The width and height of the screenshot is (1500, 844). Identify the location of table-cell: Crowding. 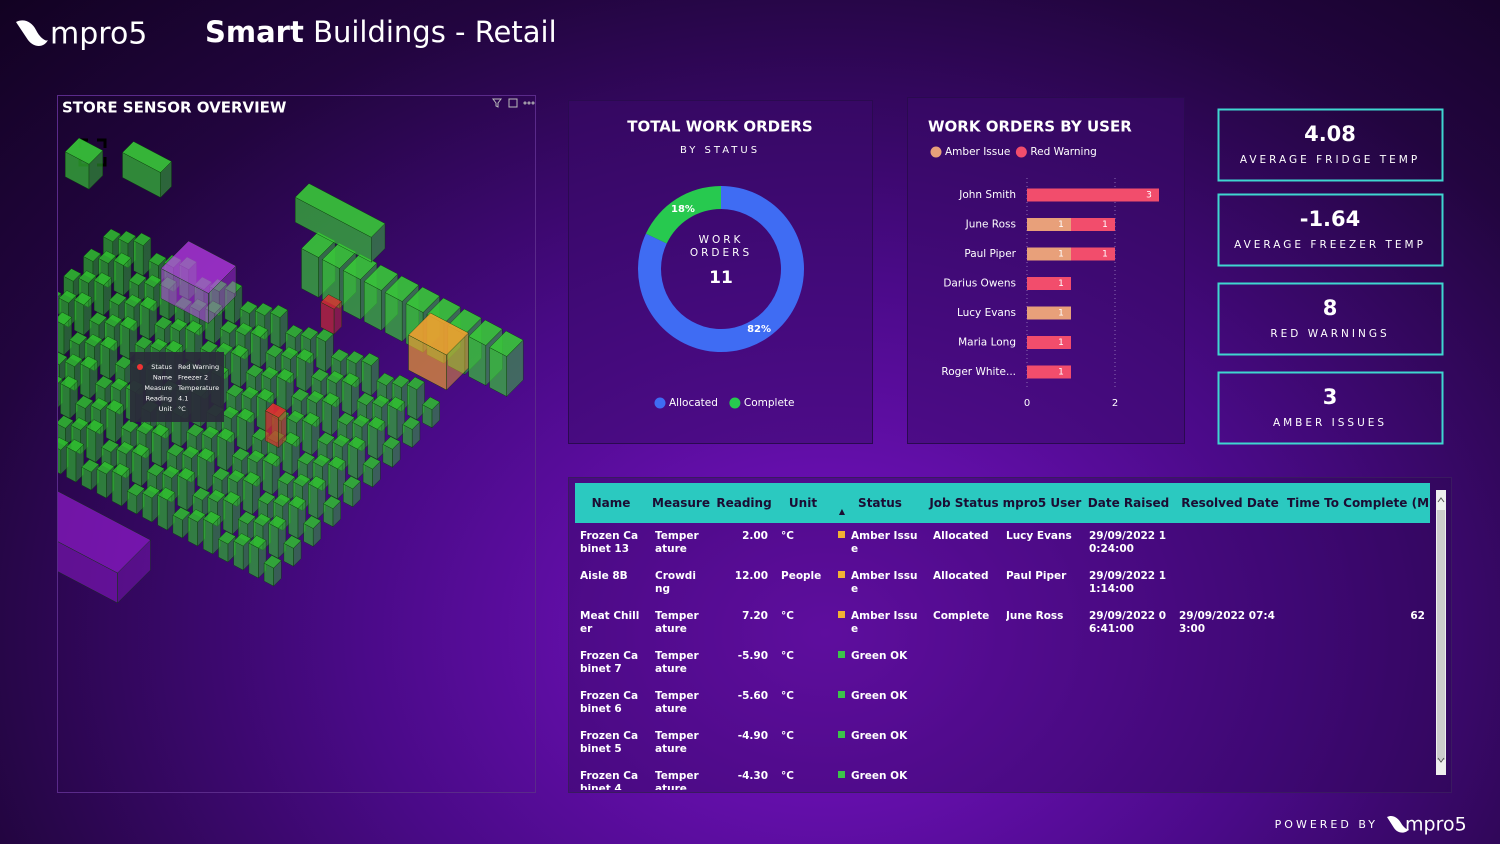
(675, 582).